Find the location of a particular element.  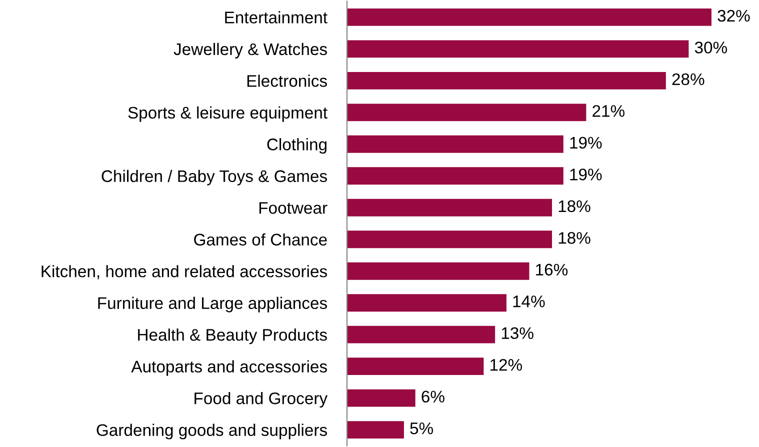

y-tick-label: Clothing is located at coordinates (296, 146).